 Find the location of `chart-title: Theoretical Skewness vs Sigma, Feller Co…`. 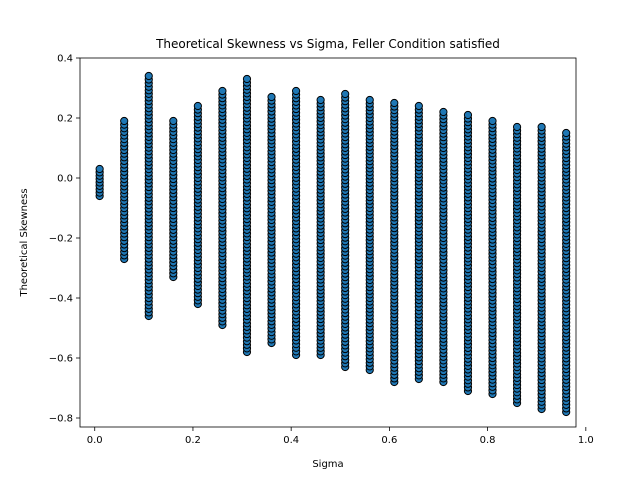

chart-title: Theoretical Skewness vs Sigma, Feller Co… is located at coordinates (327, 44).